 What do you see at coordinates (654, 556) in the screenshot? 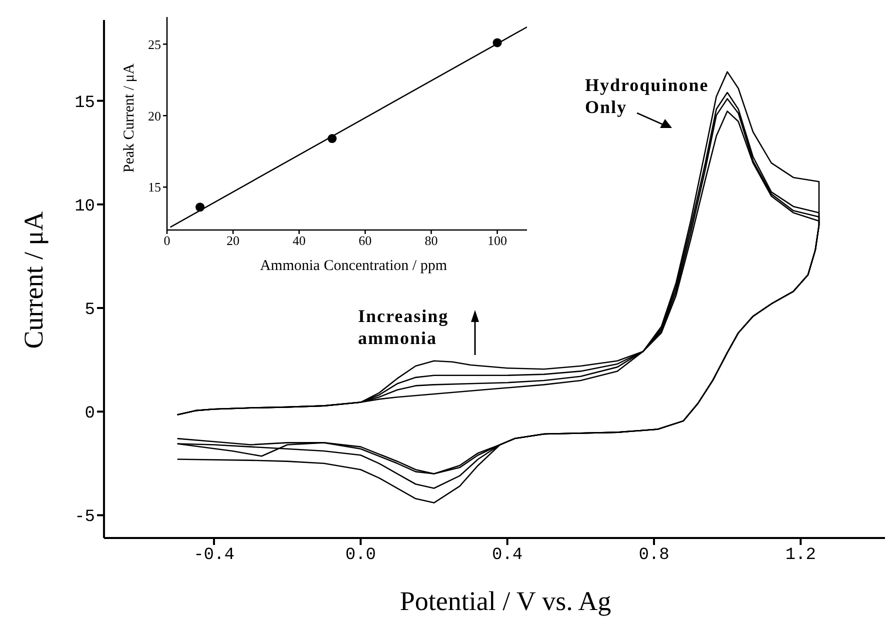
I see `x-tick-label: 0.8` at bounding box center [654, 556].